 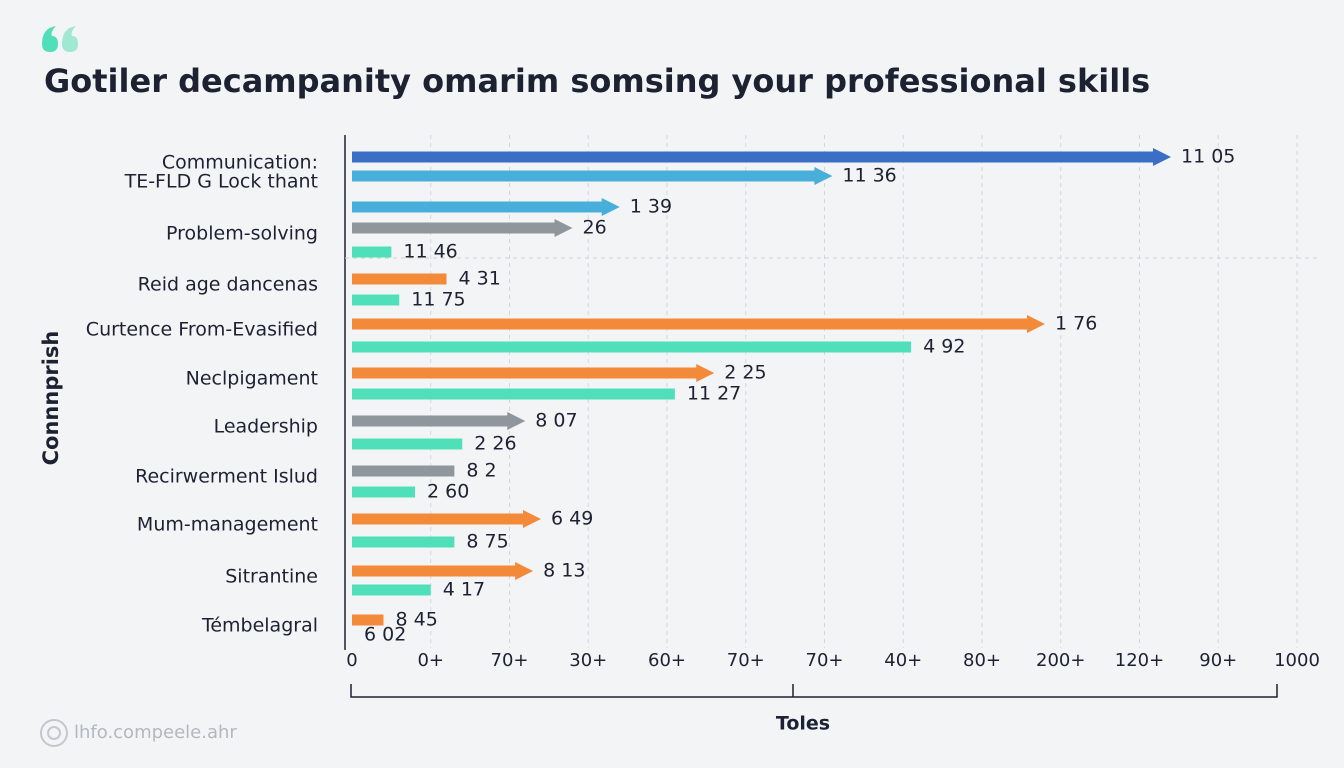 I want to click on category-label: Mum-management, so click(x=227, y=525).